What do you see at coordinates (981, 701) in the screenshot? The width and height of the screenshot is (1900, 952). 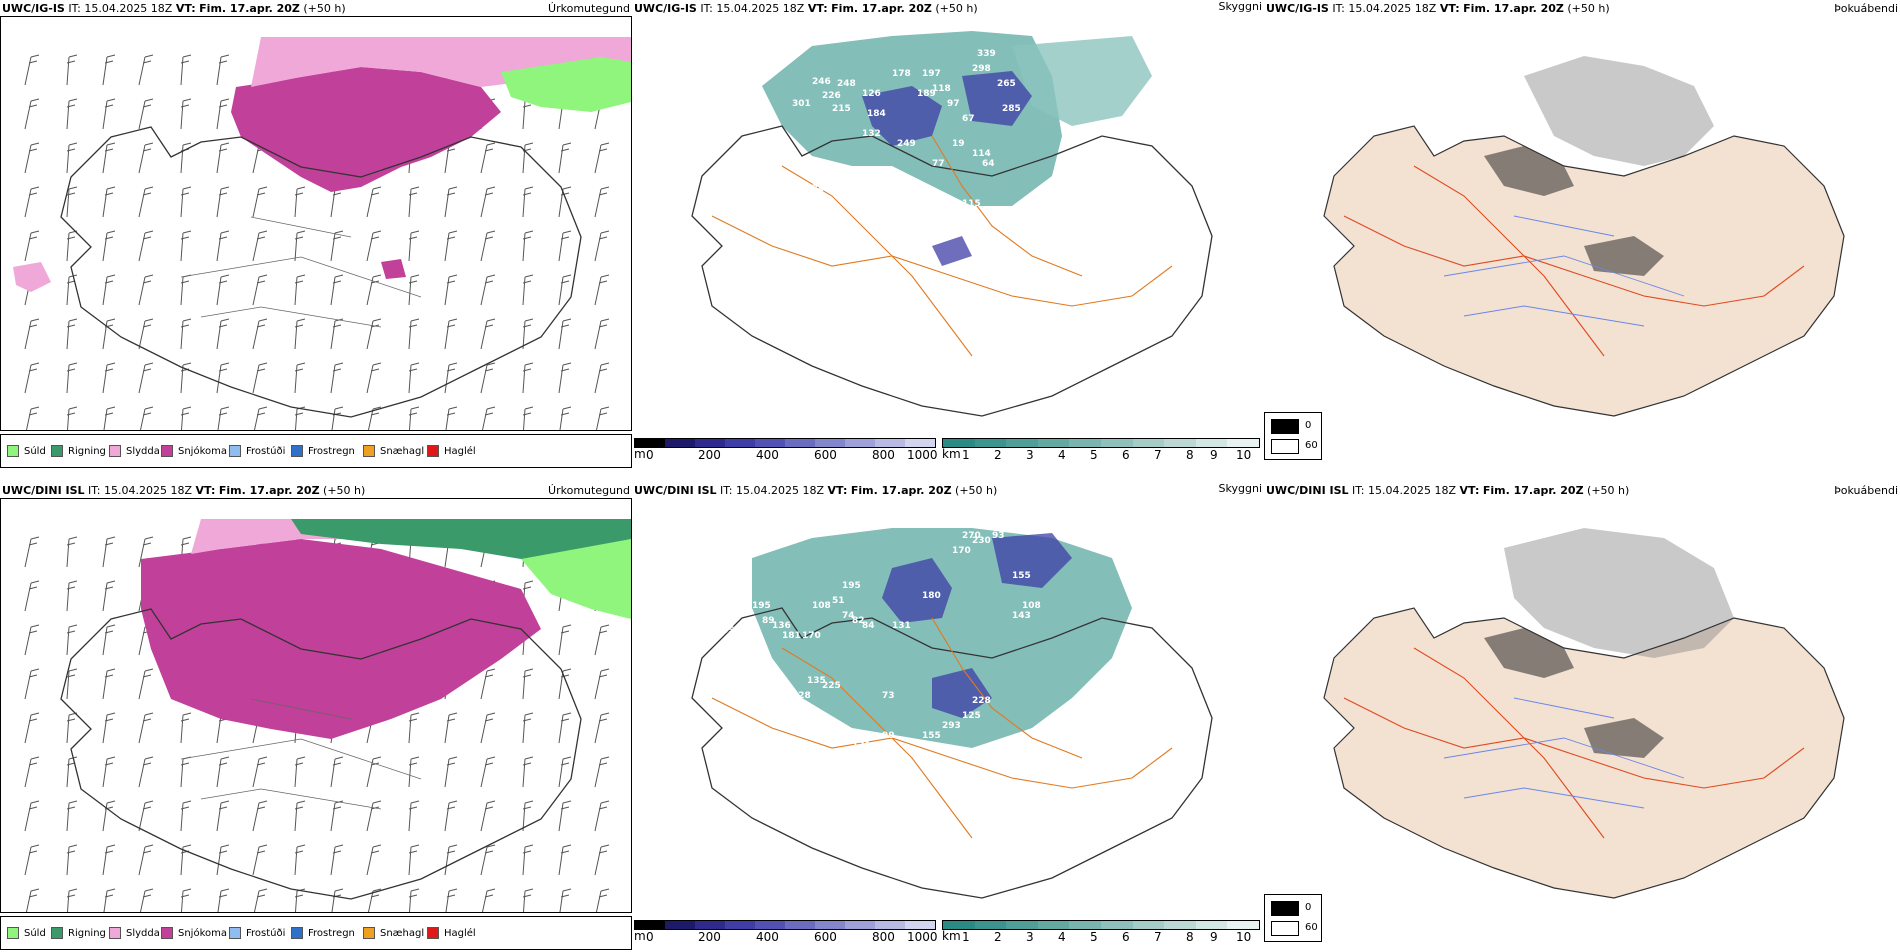 I see `cloud-base-label: 228` at bounding box center [981, 701].